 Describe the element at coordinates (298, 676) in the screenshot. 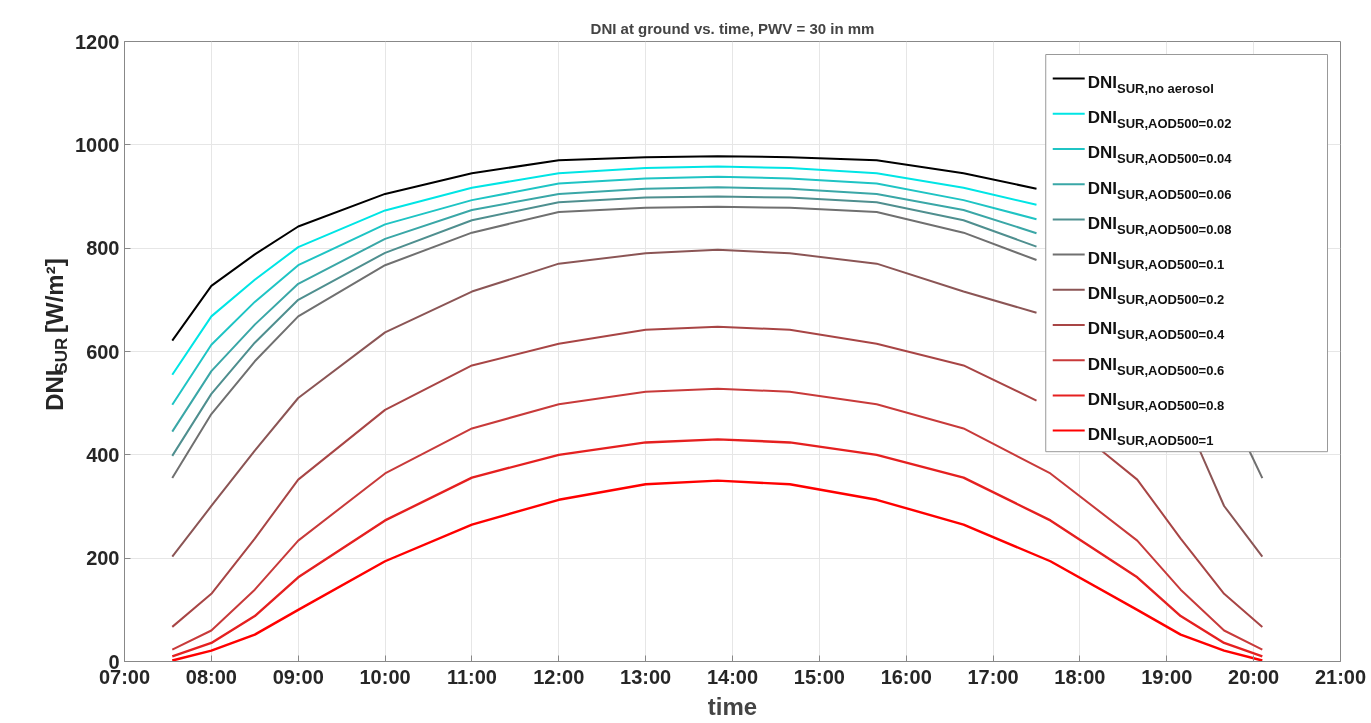

I see `x-tick-label: 09:00` at that location.